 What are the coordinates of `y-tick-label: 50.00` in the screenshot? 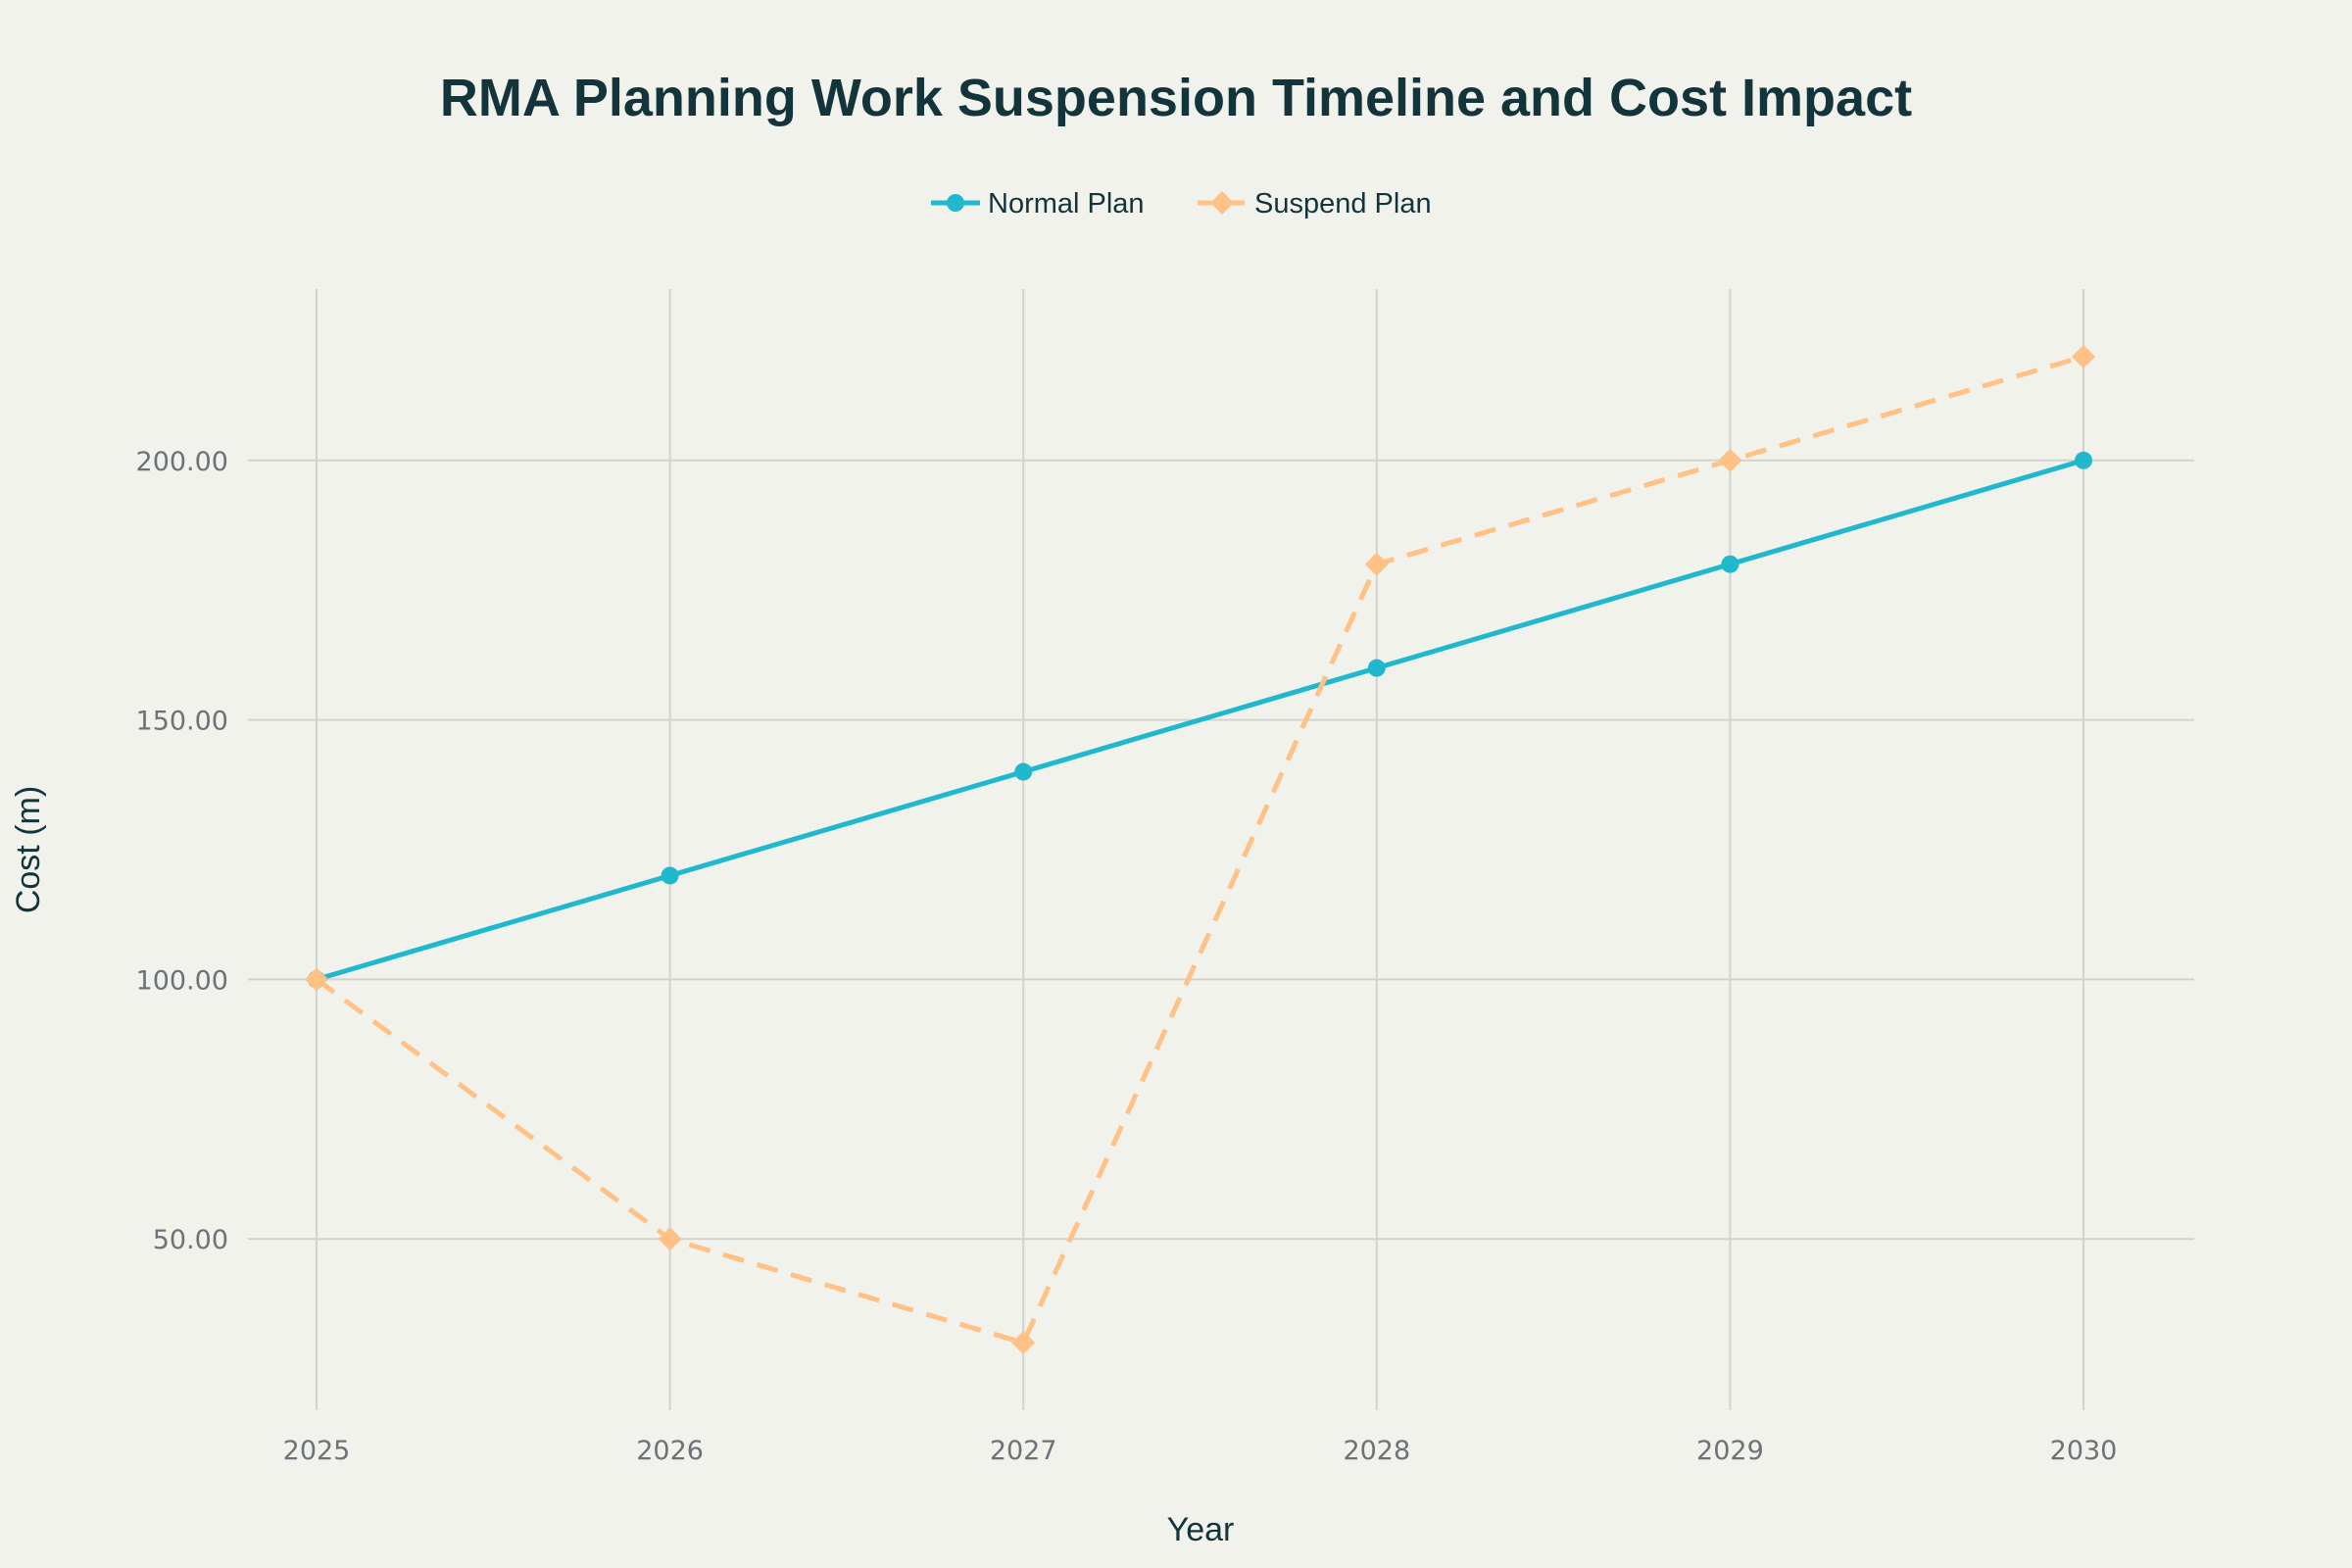 It's located at (190, 1240).